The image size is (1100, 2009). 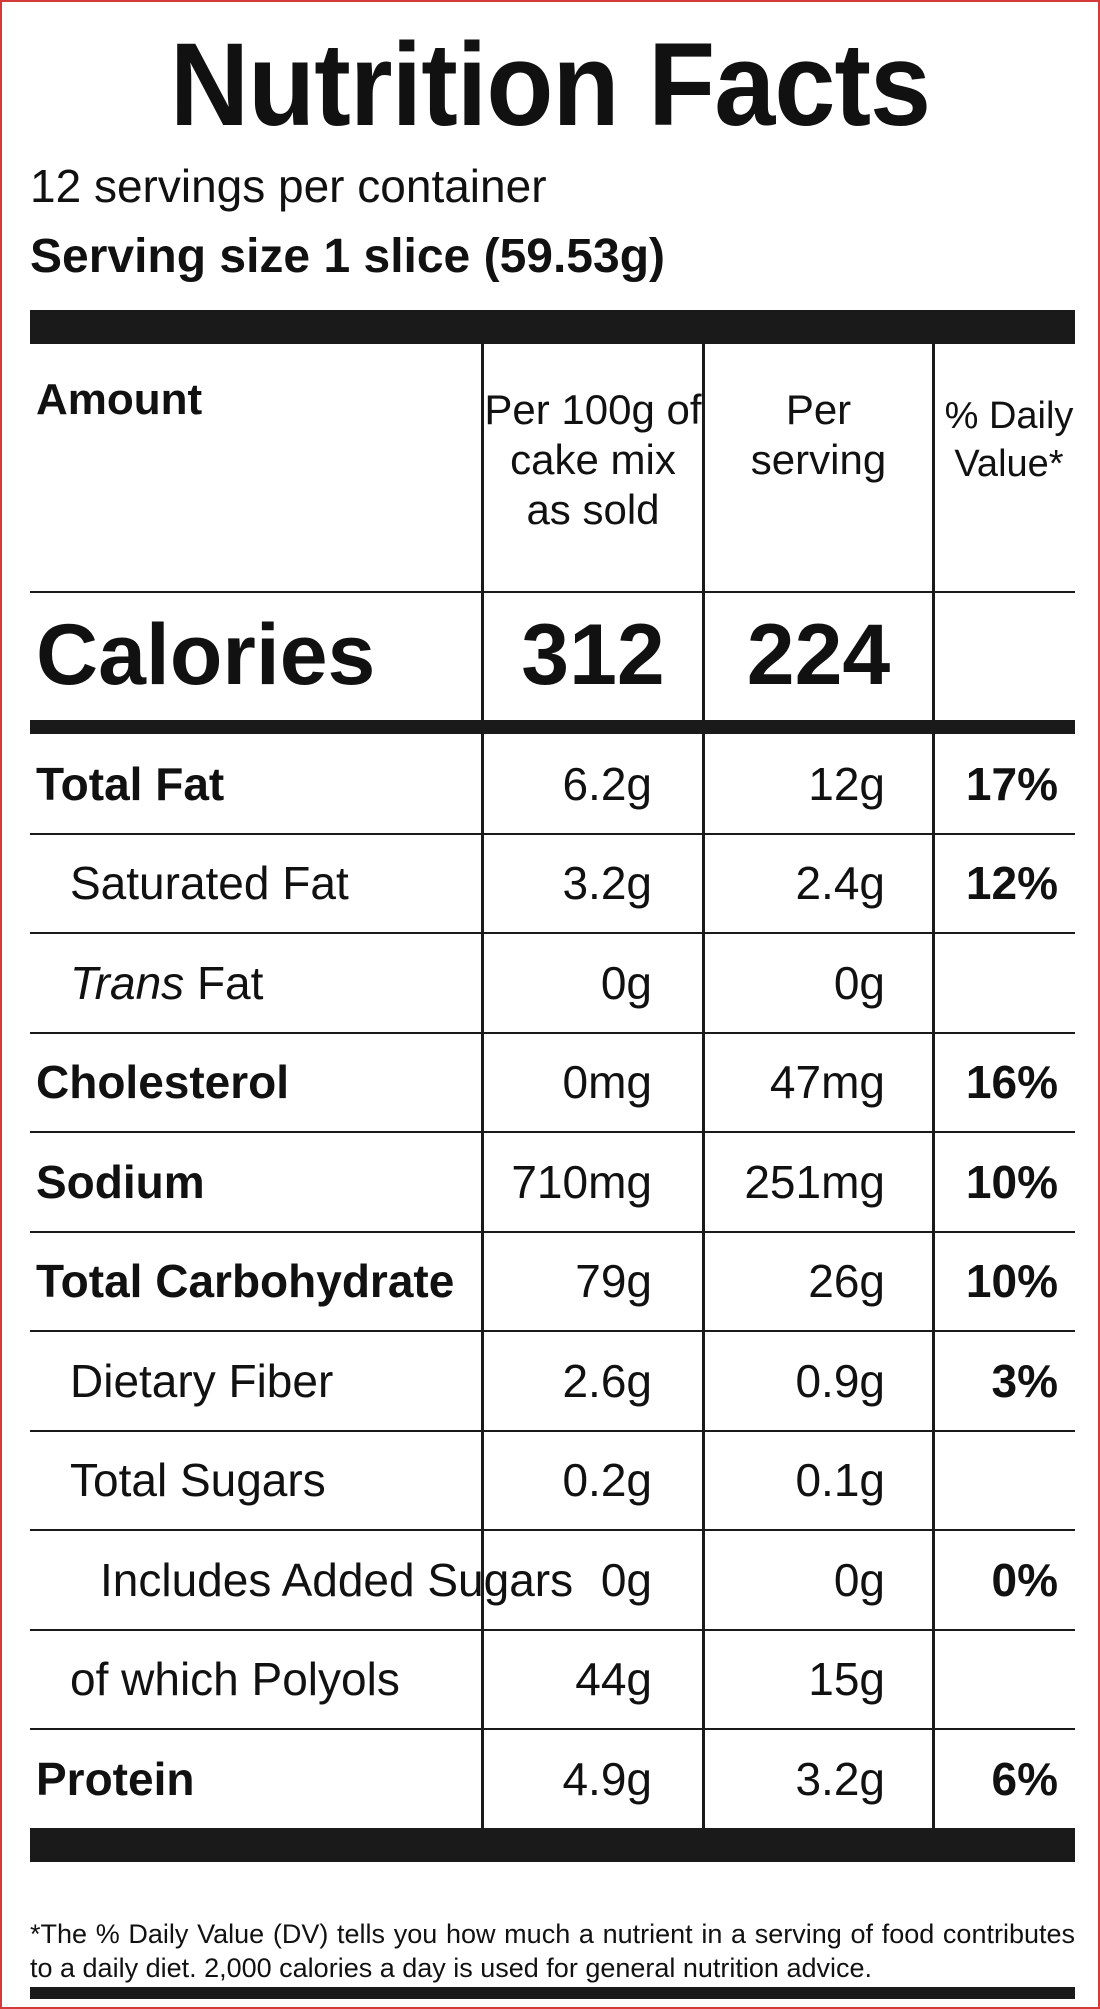 What do you see at coordinates (288, 186) in the screenshot?
I see `servings-per-container: 12 servings per container` at bounding box center [288, 186].